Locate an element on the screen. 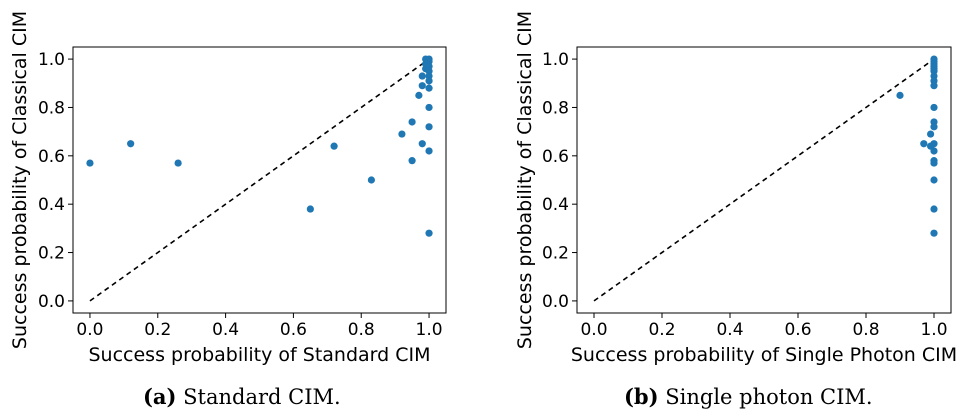  y-tick-label-a-4: 0.8 is located at coordinates (51, 108).